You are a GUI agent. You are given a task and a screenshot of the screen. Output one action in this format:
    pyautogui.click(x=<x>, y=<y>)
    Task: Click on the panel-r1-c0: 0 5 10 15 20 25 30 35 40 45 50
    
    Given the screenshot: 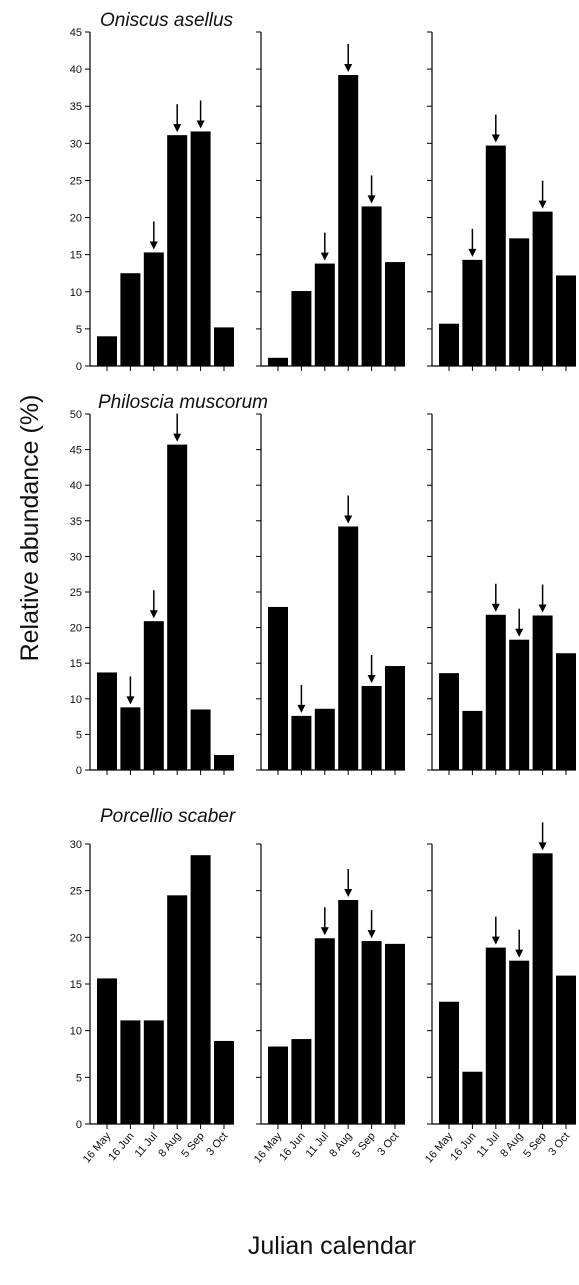 What is the action you would take?
    pyautogui.click(x=152, y=593)
    